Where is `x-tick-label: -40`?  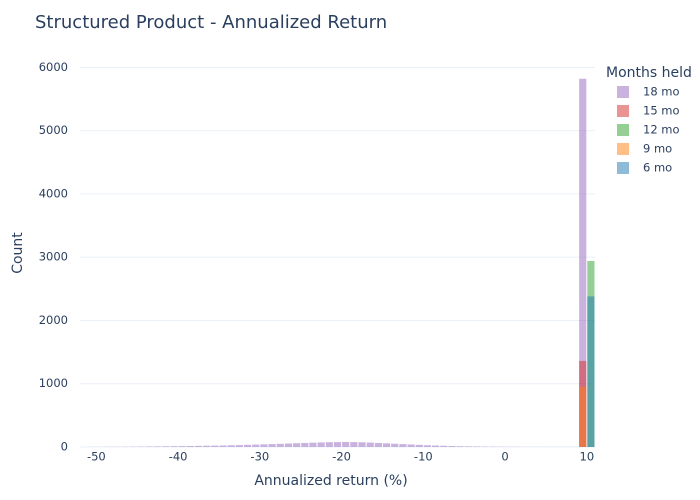 x-tick-label: -40 is located at coordinates (178, 457).